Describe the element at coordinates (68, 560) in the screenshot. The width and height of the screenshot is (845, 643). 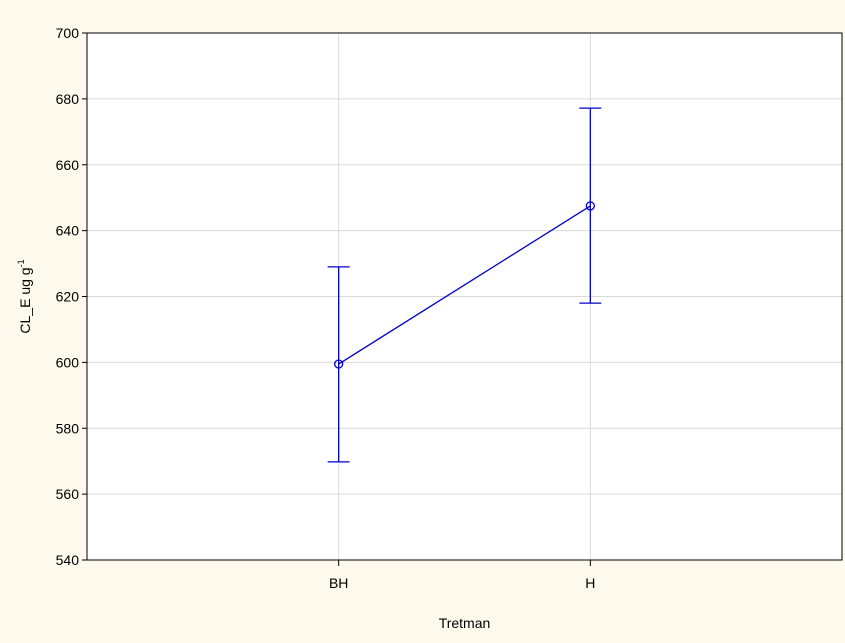
I see `y-tick-label: 540` at that location.